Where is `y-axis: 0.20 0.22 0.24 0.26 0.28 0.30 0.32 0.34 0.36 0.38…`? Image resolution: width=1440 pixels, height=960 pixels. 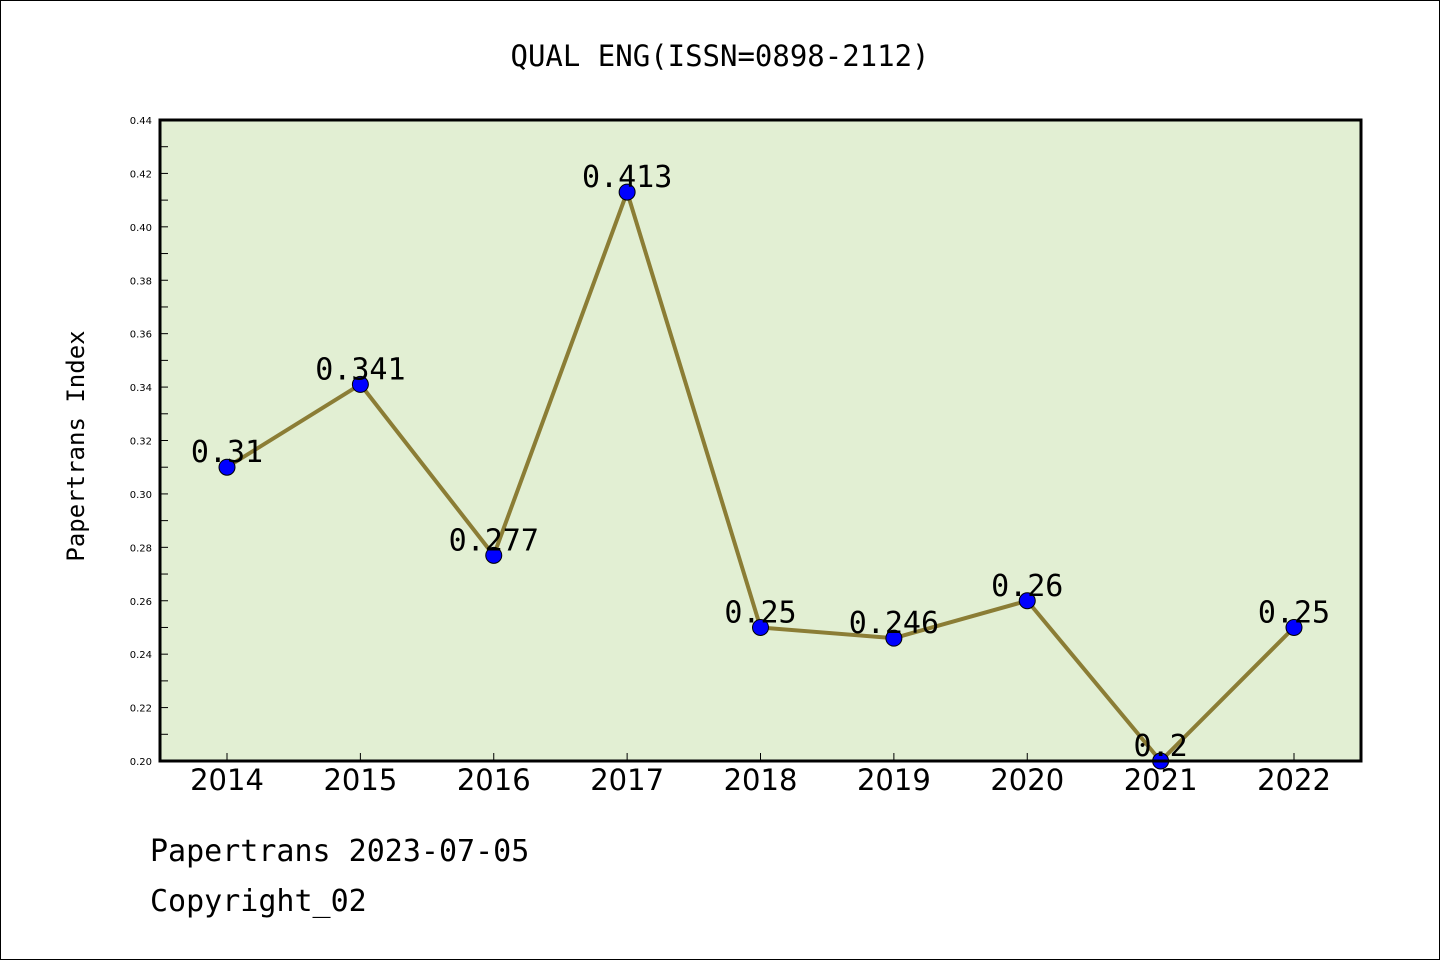
y-axis: 0.20 0.22 0.24 0.26 0.28 0.30 0.32 0.34 0.36 0.38… is located at coordinates (149, 442).